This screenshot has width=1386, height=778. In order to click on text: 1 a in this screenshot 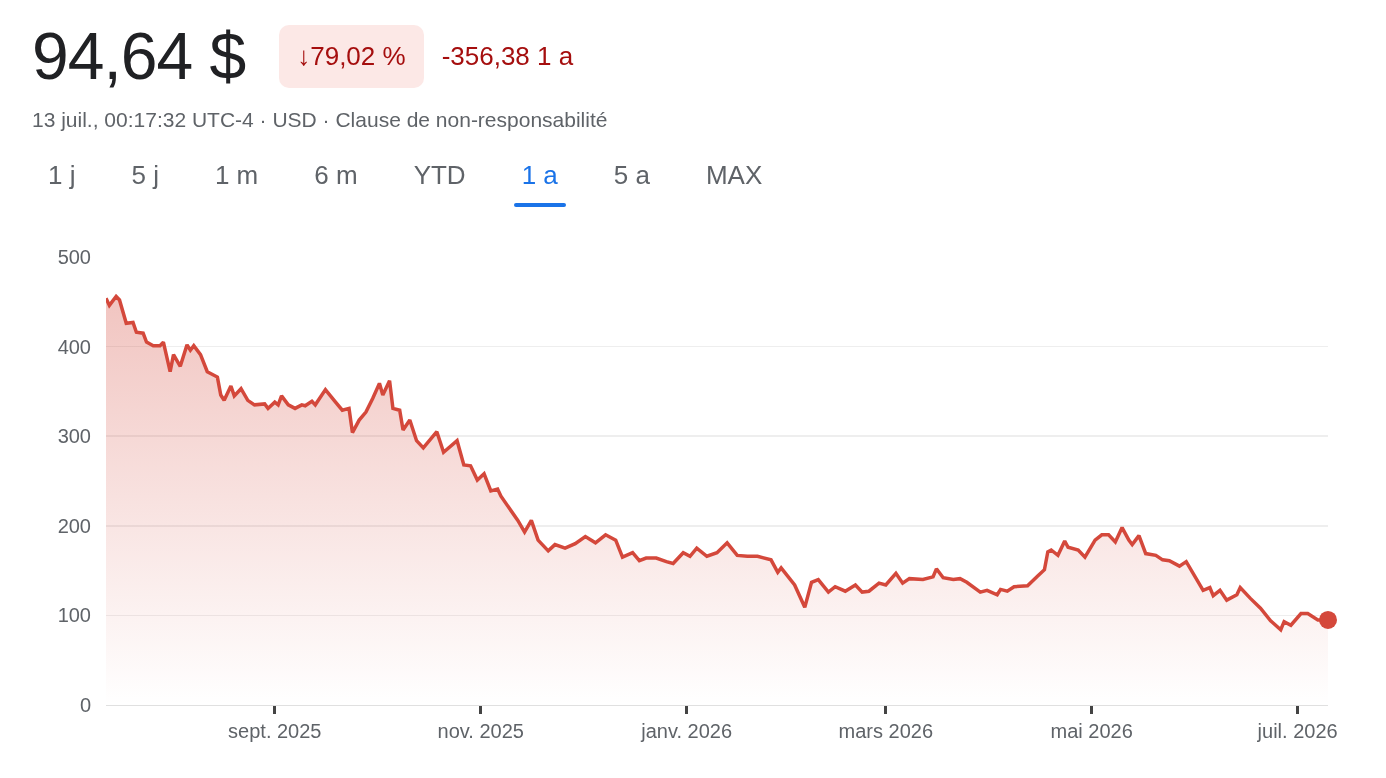, I will do `click(539, 175)`.